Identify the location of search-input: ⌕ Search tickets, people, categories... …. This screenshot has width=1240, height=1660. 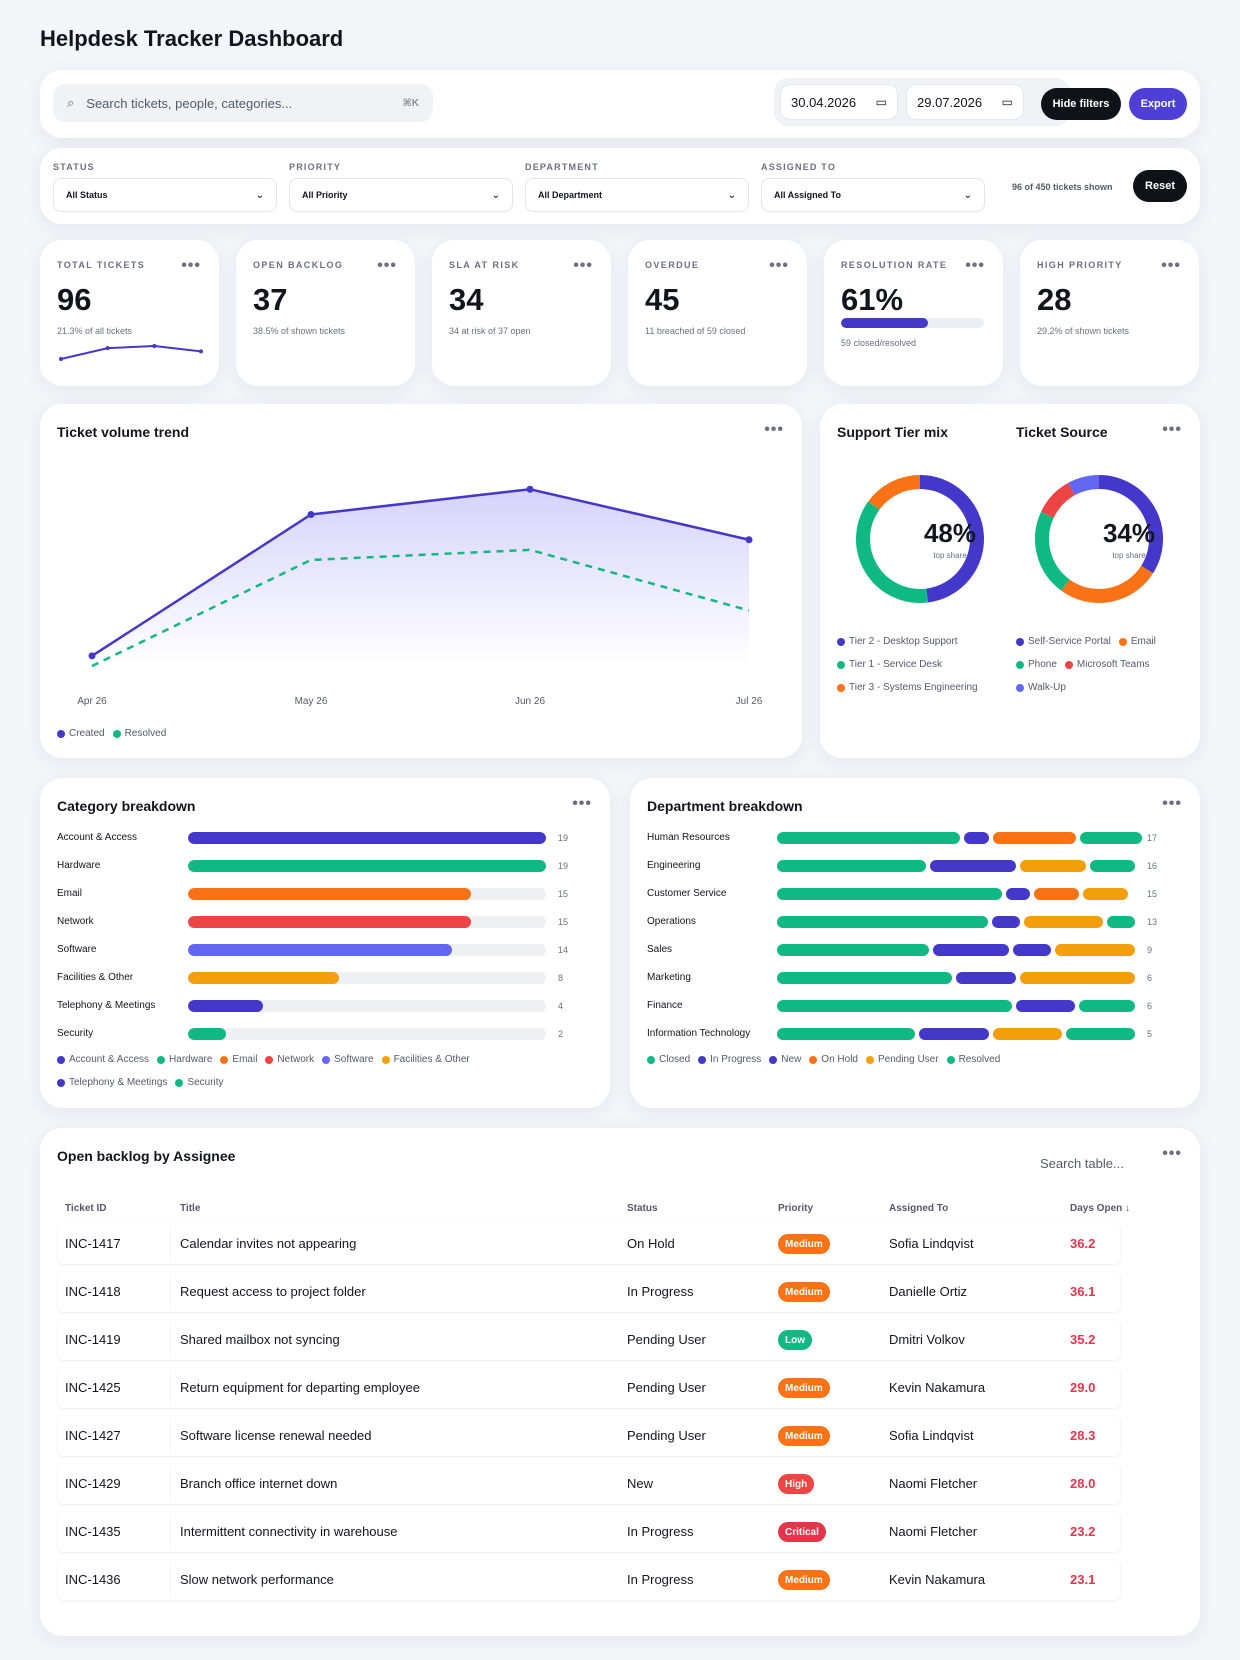
(243, 103).